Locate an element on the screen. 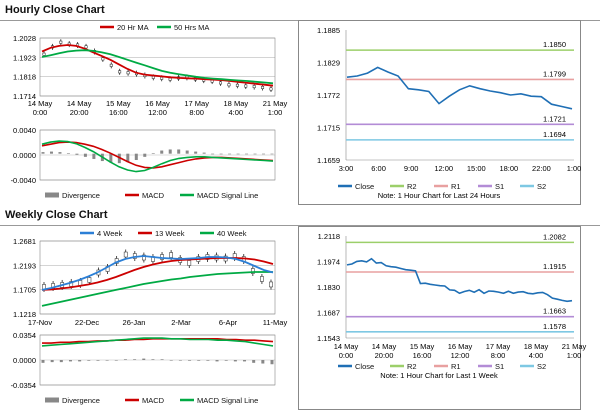 Image resolution: width=600 pixels, height=413 pixels. hourly-20hr-ma-line is located at coordinates (157, 65).